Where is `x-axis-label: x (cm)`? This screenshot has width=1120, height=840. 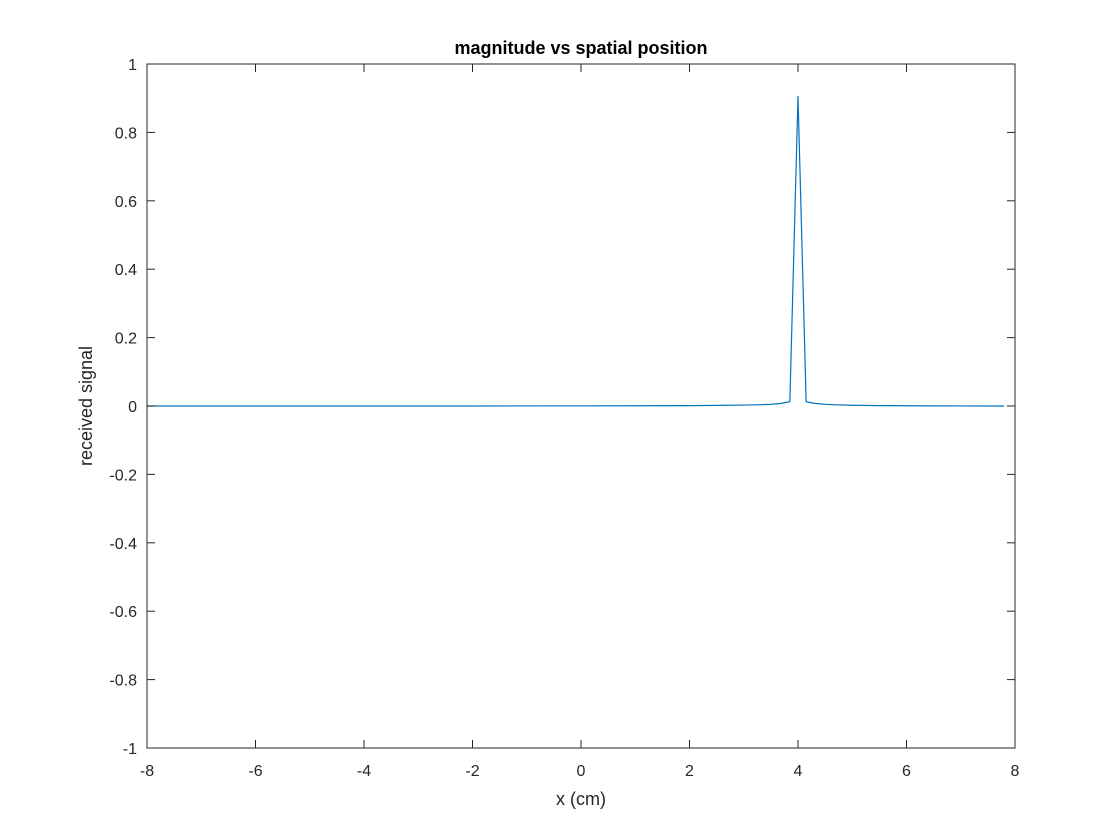
x-axis-label: x (cm) is located at coordinates (581, 799).